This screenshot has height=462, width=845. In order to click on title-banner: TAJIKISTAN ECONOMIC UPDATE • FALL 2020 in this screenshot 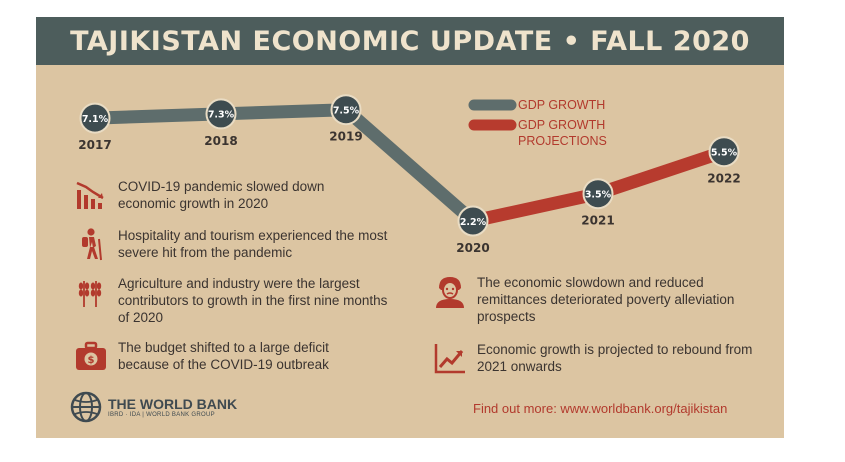, I will do `click(410, 41)`.